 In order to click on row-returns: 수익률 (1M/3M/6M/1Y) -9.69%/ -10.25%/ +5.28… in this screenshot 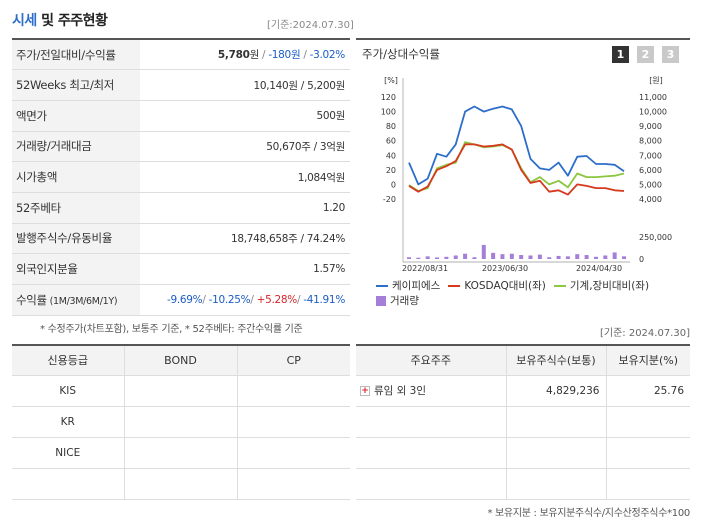, I will do `click(181, 300)`.